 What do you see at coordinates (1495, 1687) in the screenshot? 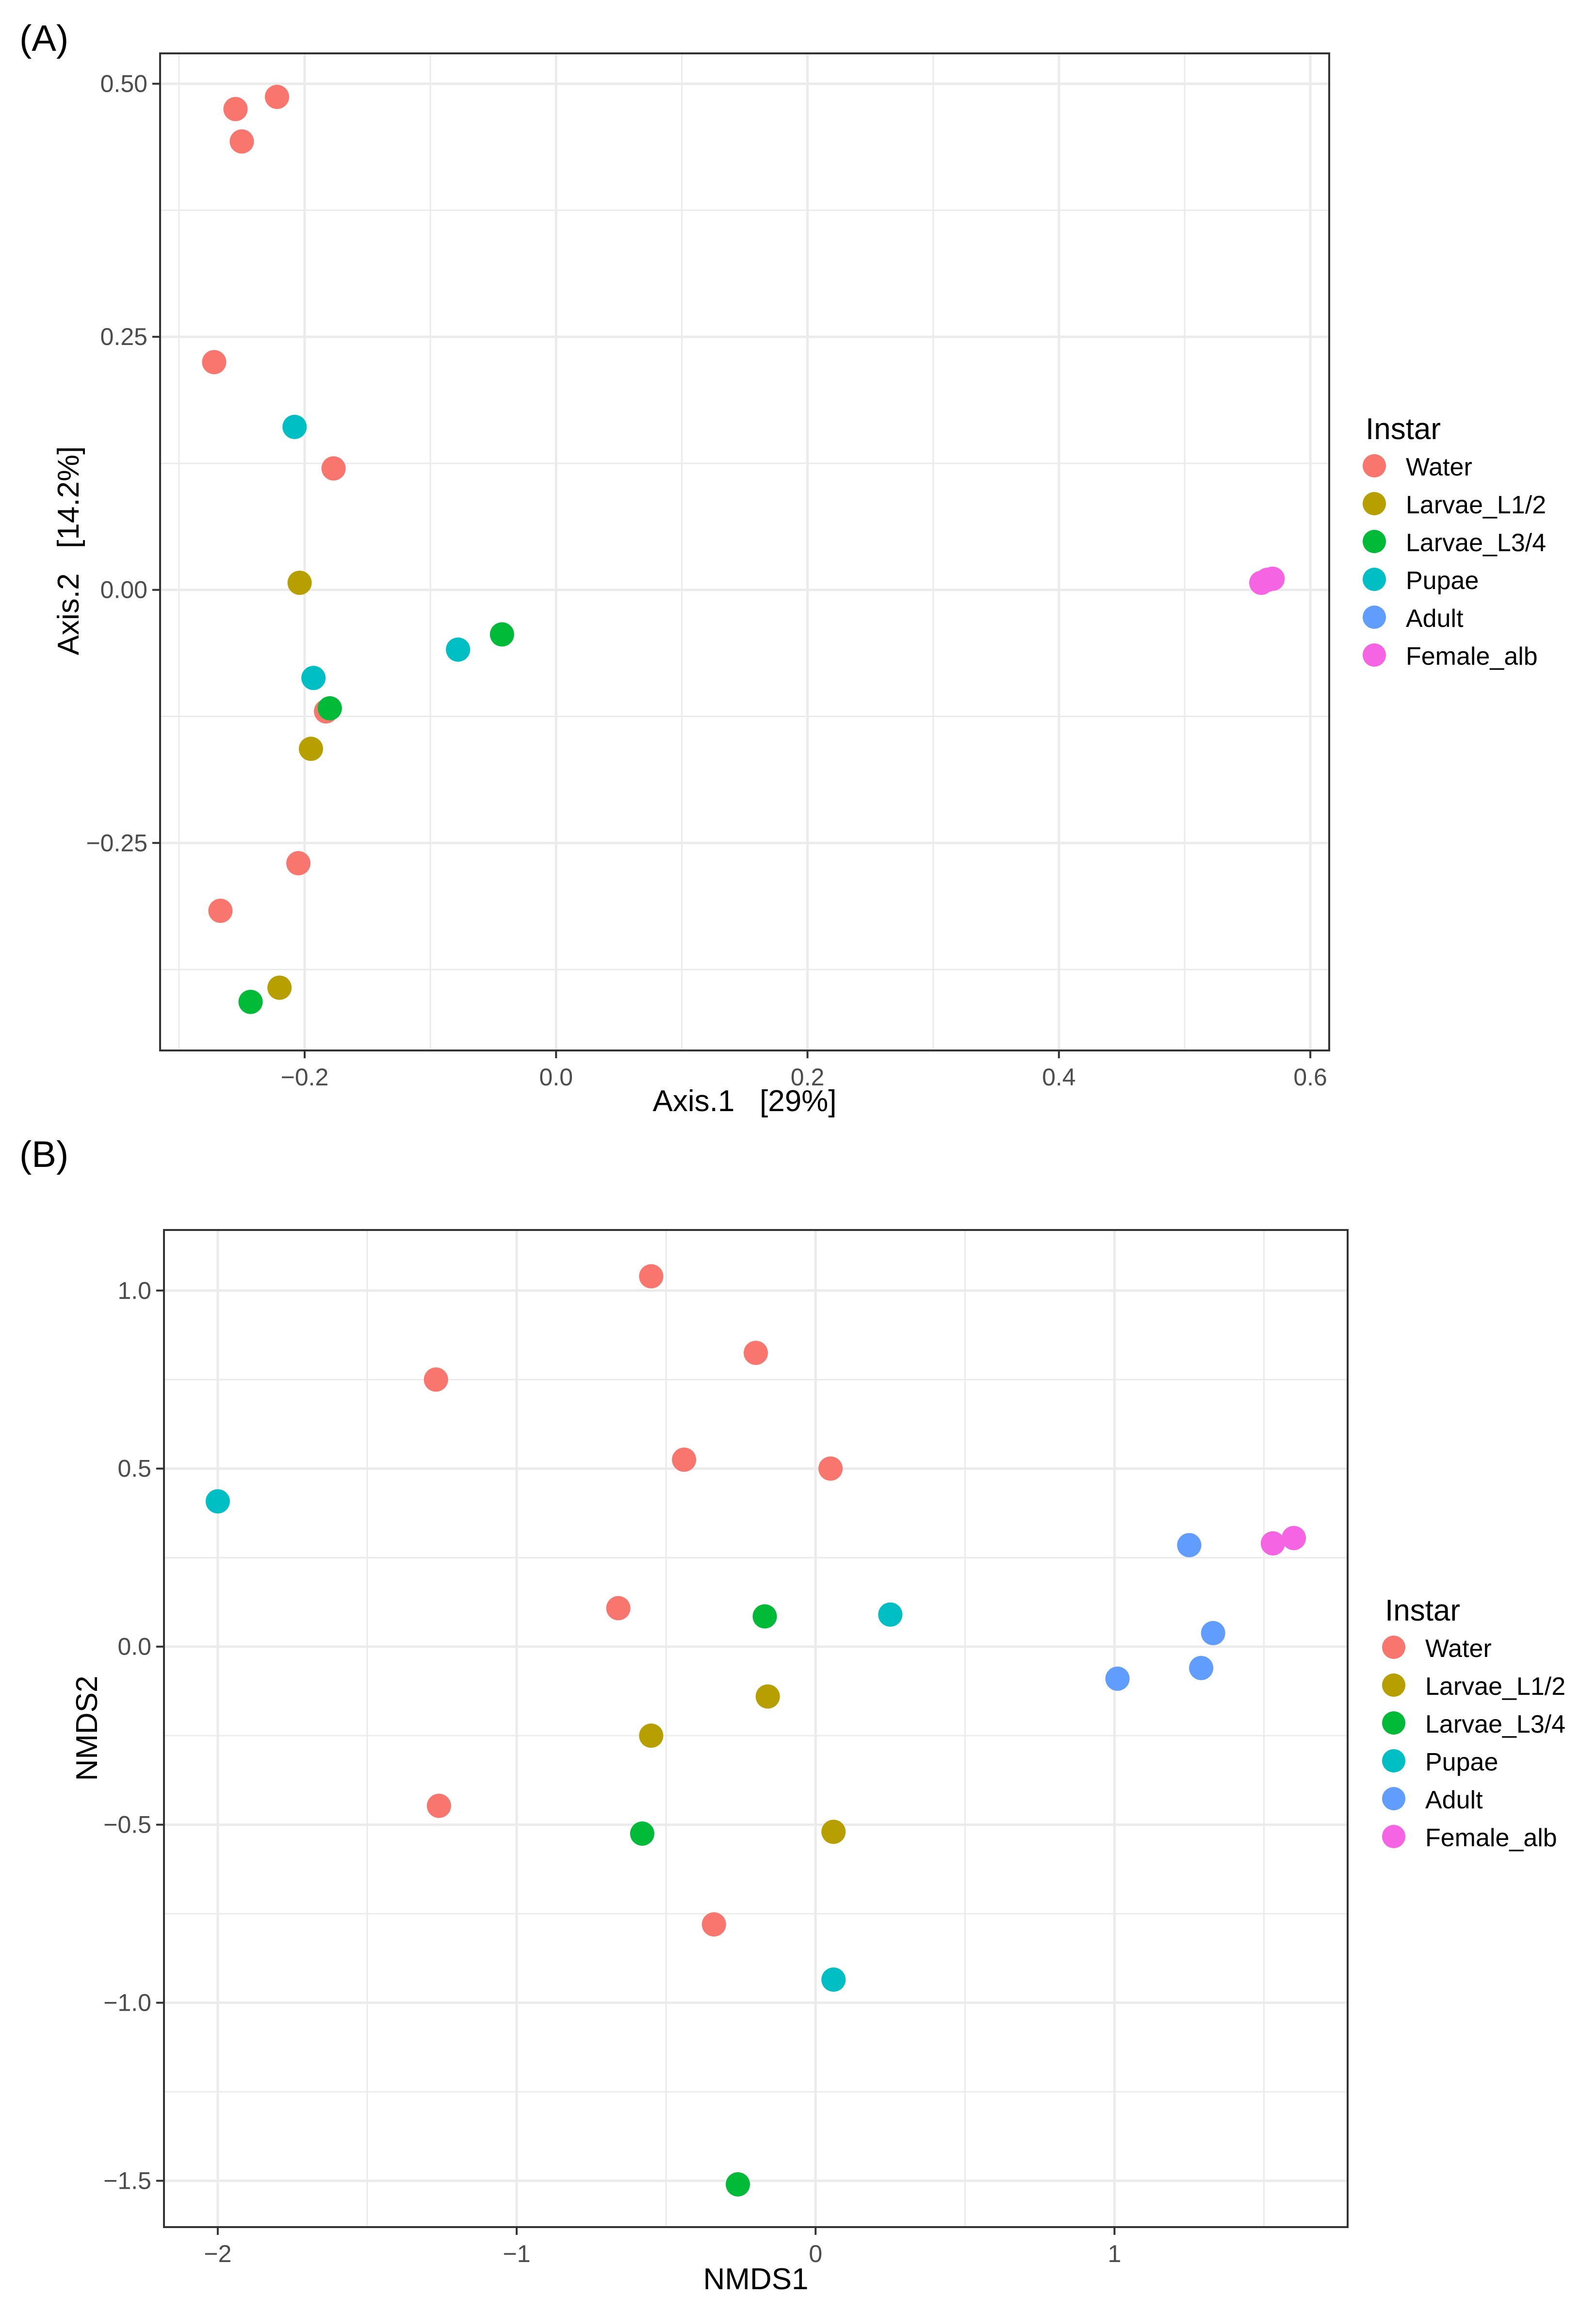
I see `panel-b-legend-label: Larvae_L1/2` at bounding box center [1495, 1687].